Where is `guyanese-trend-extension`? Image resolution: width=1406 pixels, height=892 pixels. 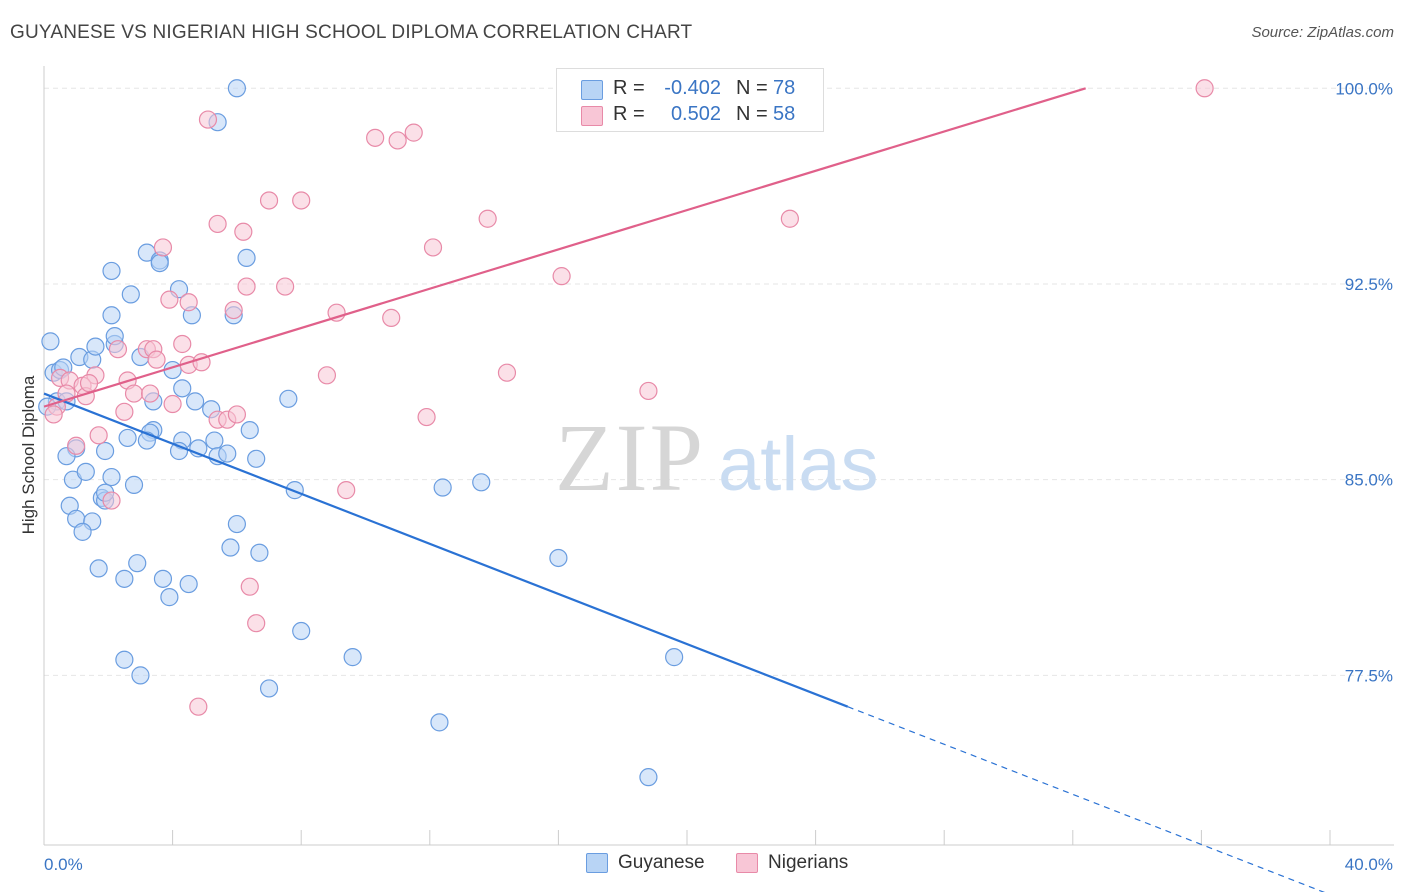 guyanese-trend-extension is located at coordinates (1086, 799).